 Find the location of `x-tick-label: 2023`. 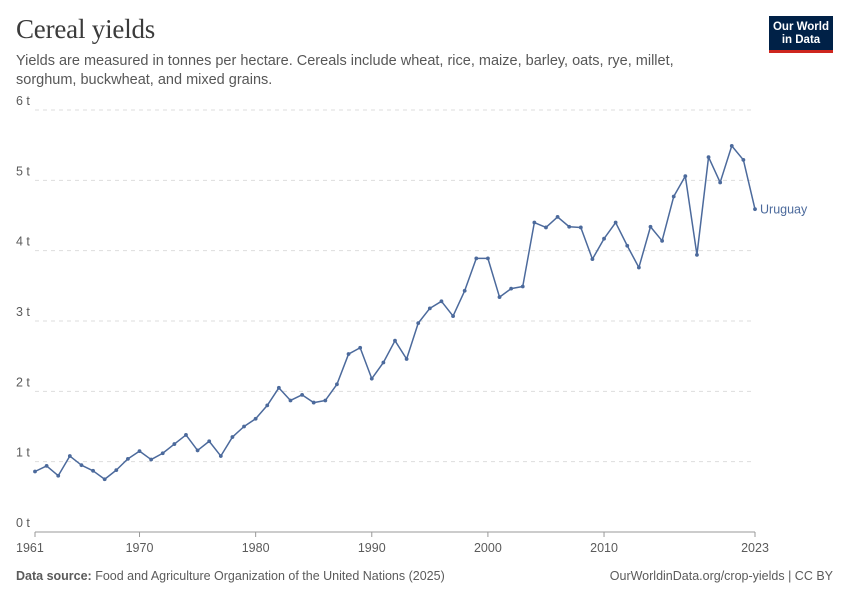

x-tick-label: 2023 is located at coordinates (755, 548).